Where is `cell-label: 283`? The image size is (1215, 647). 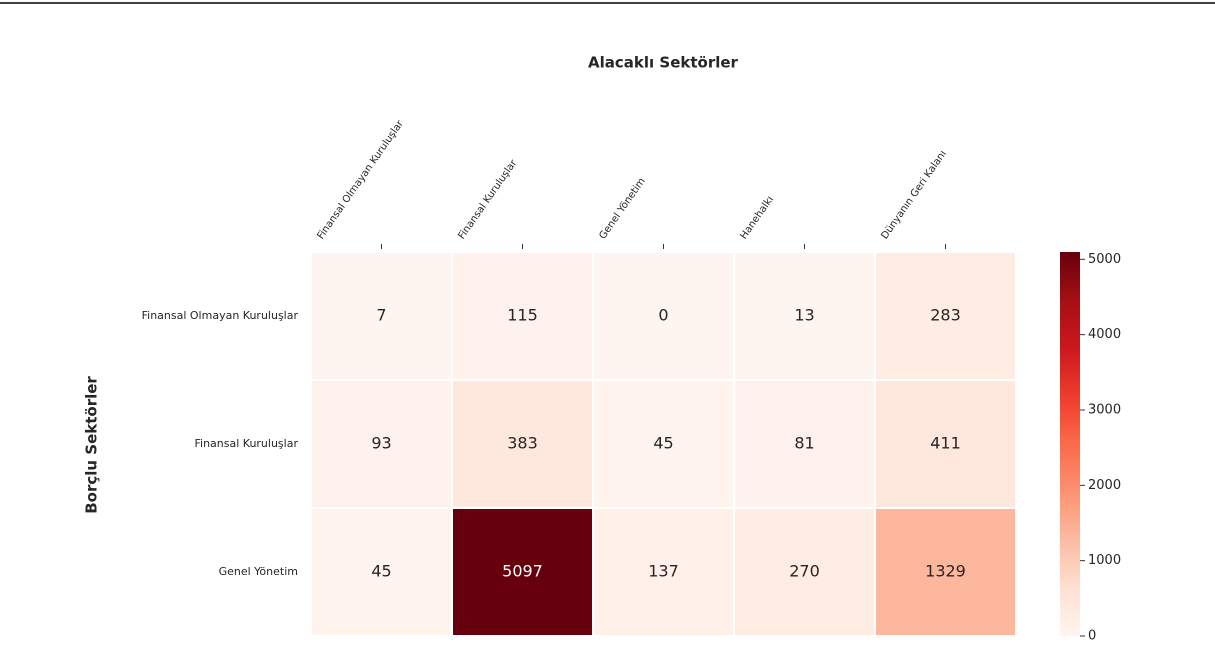
cell-label: 283 is located at coordinates (945, 315).